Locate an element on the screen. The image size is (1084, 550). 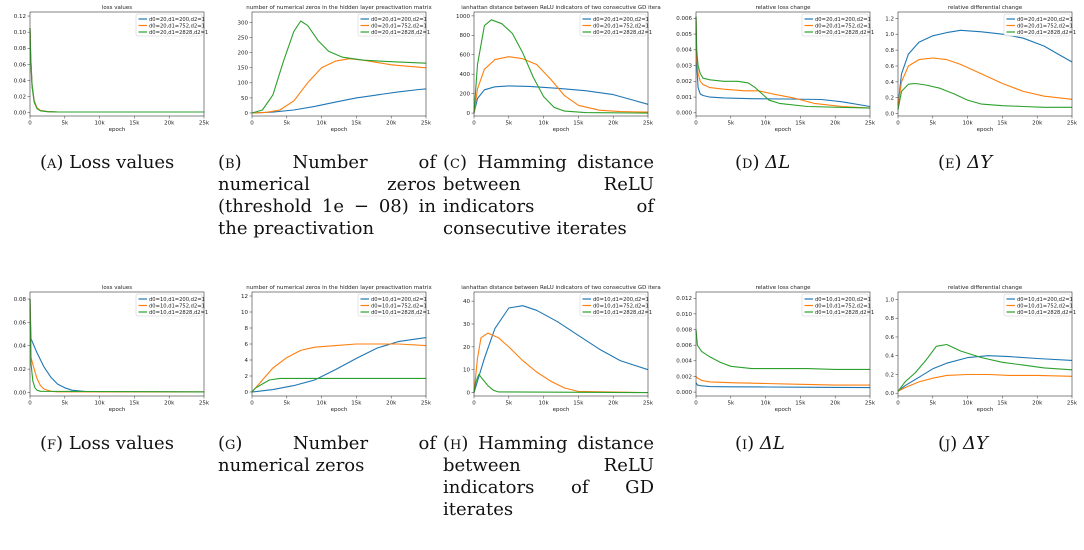
caption-a: (a) Loss values is located at coordinates (120, 163).